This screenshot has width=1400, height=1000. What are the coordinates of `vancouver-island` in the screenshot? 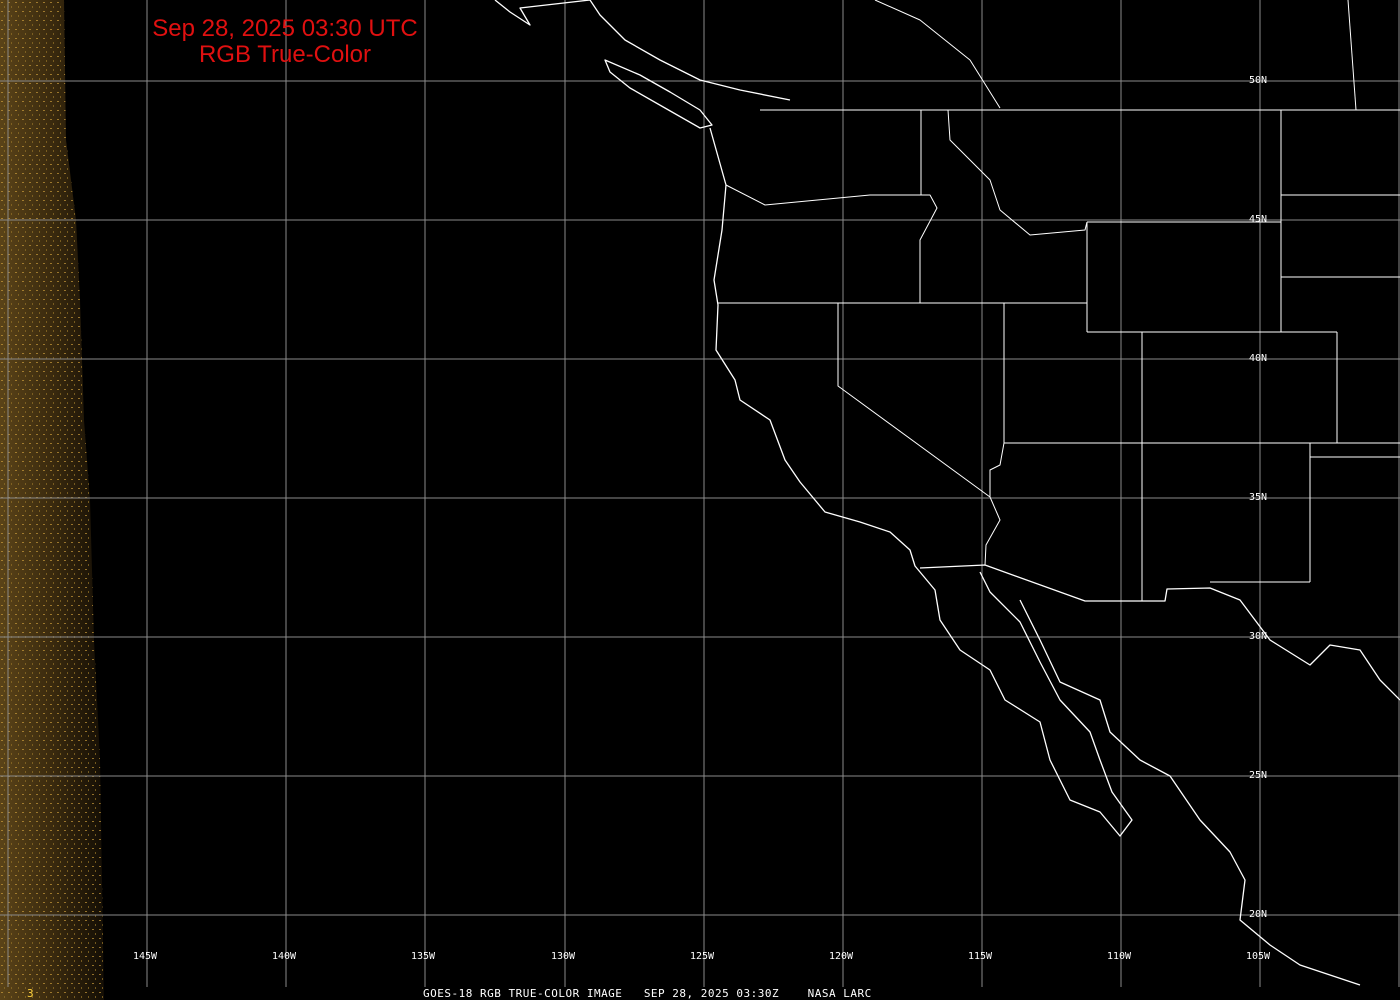 It's located at (658, 94).